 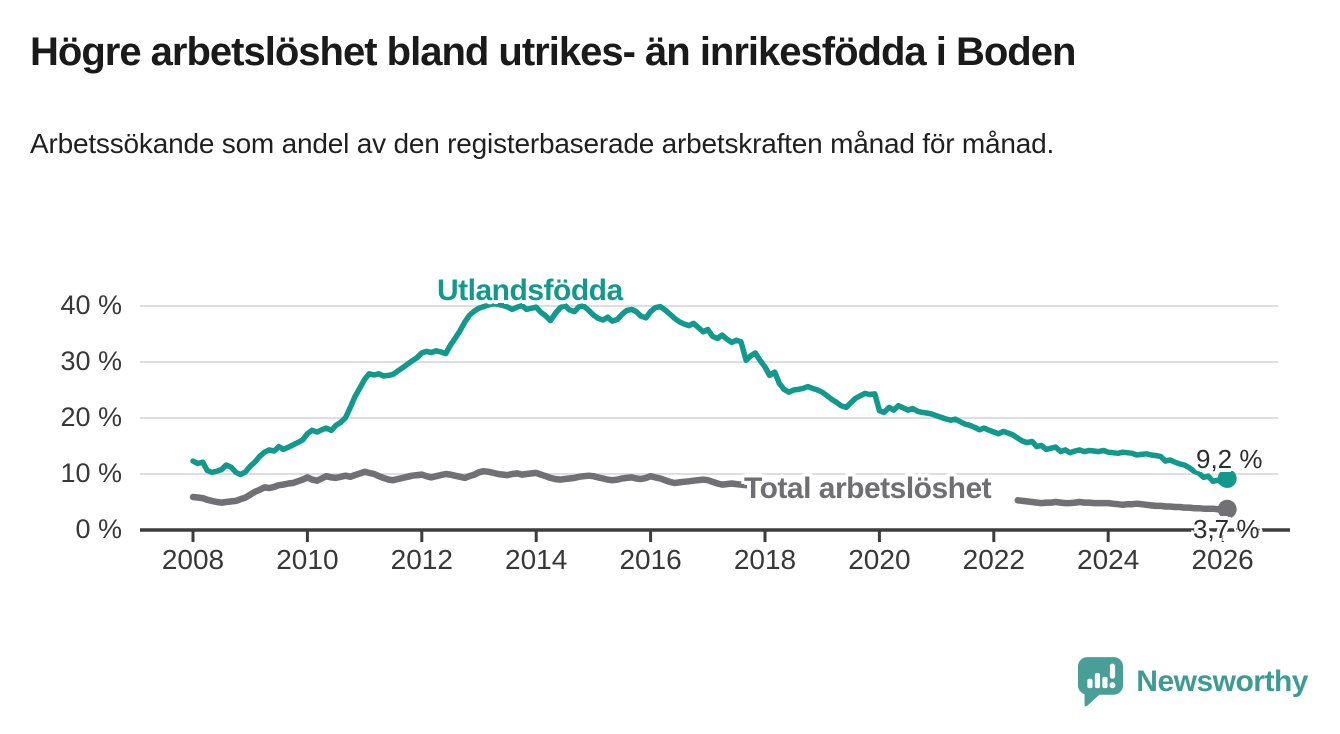 I want to click on y-axis-tick-label: 30 %, so click(x=91, y=361).